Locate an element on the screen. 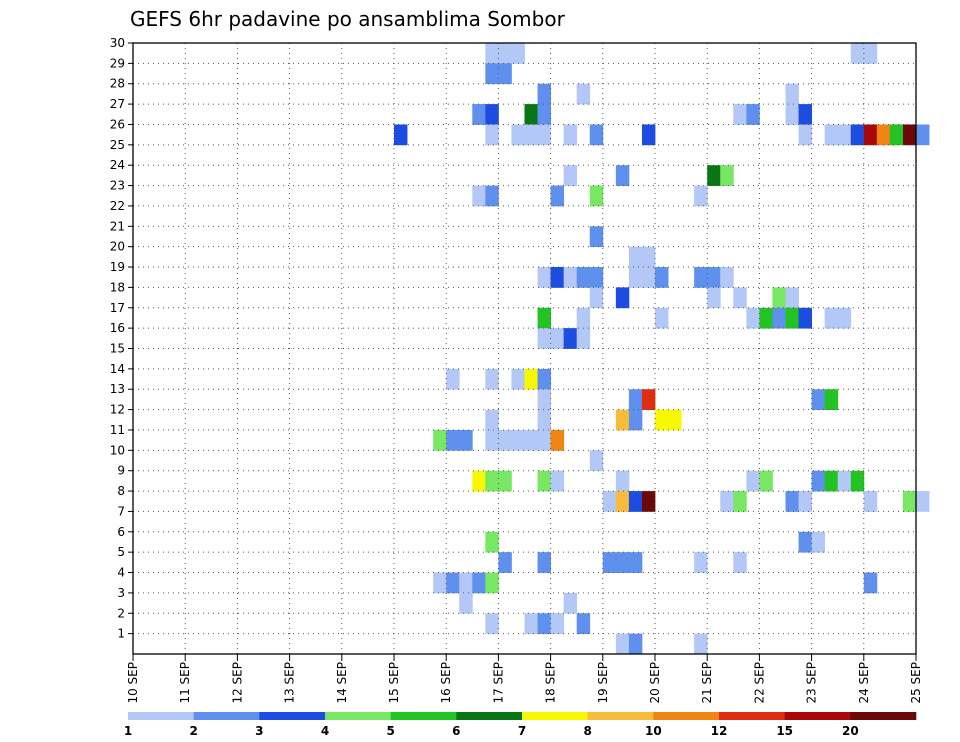 The height and width of the screenshot is (742, 960). colorbar-label: 8 is located at coordinates (587, 731).